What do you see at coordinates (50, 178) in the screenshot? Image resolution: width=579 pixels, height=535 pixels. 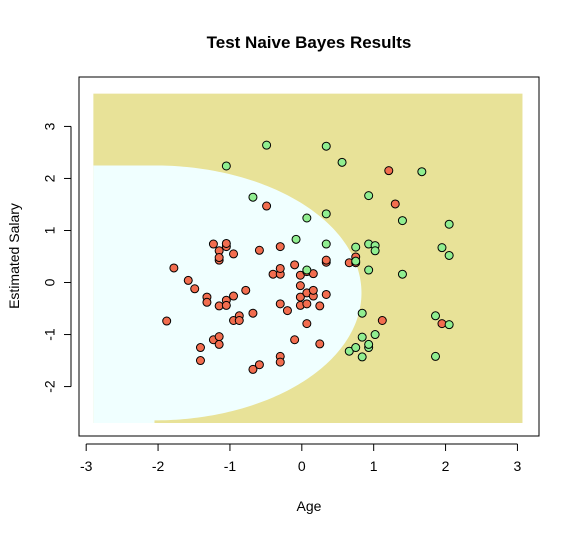 I see `y-tick-label: 2` at bounding box center [50, 178].